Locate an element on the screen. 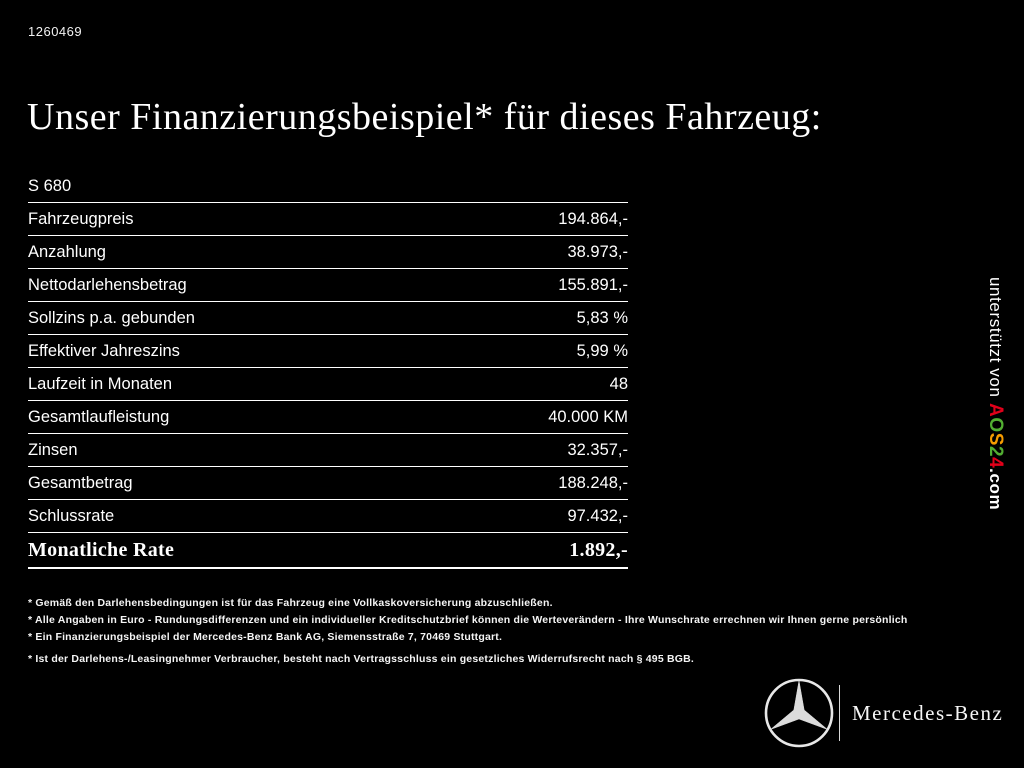 Image resolution: width=1024 pixels, height=768 pixels. row-value: 194.864,- is located at coordinates (593, 218).